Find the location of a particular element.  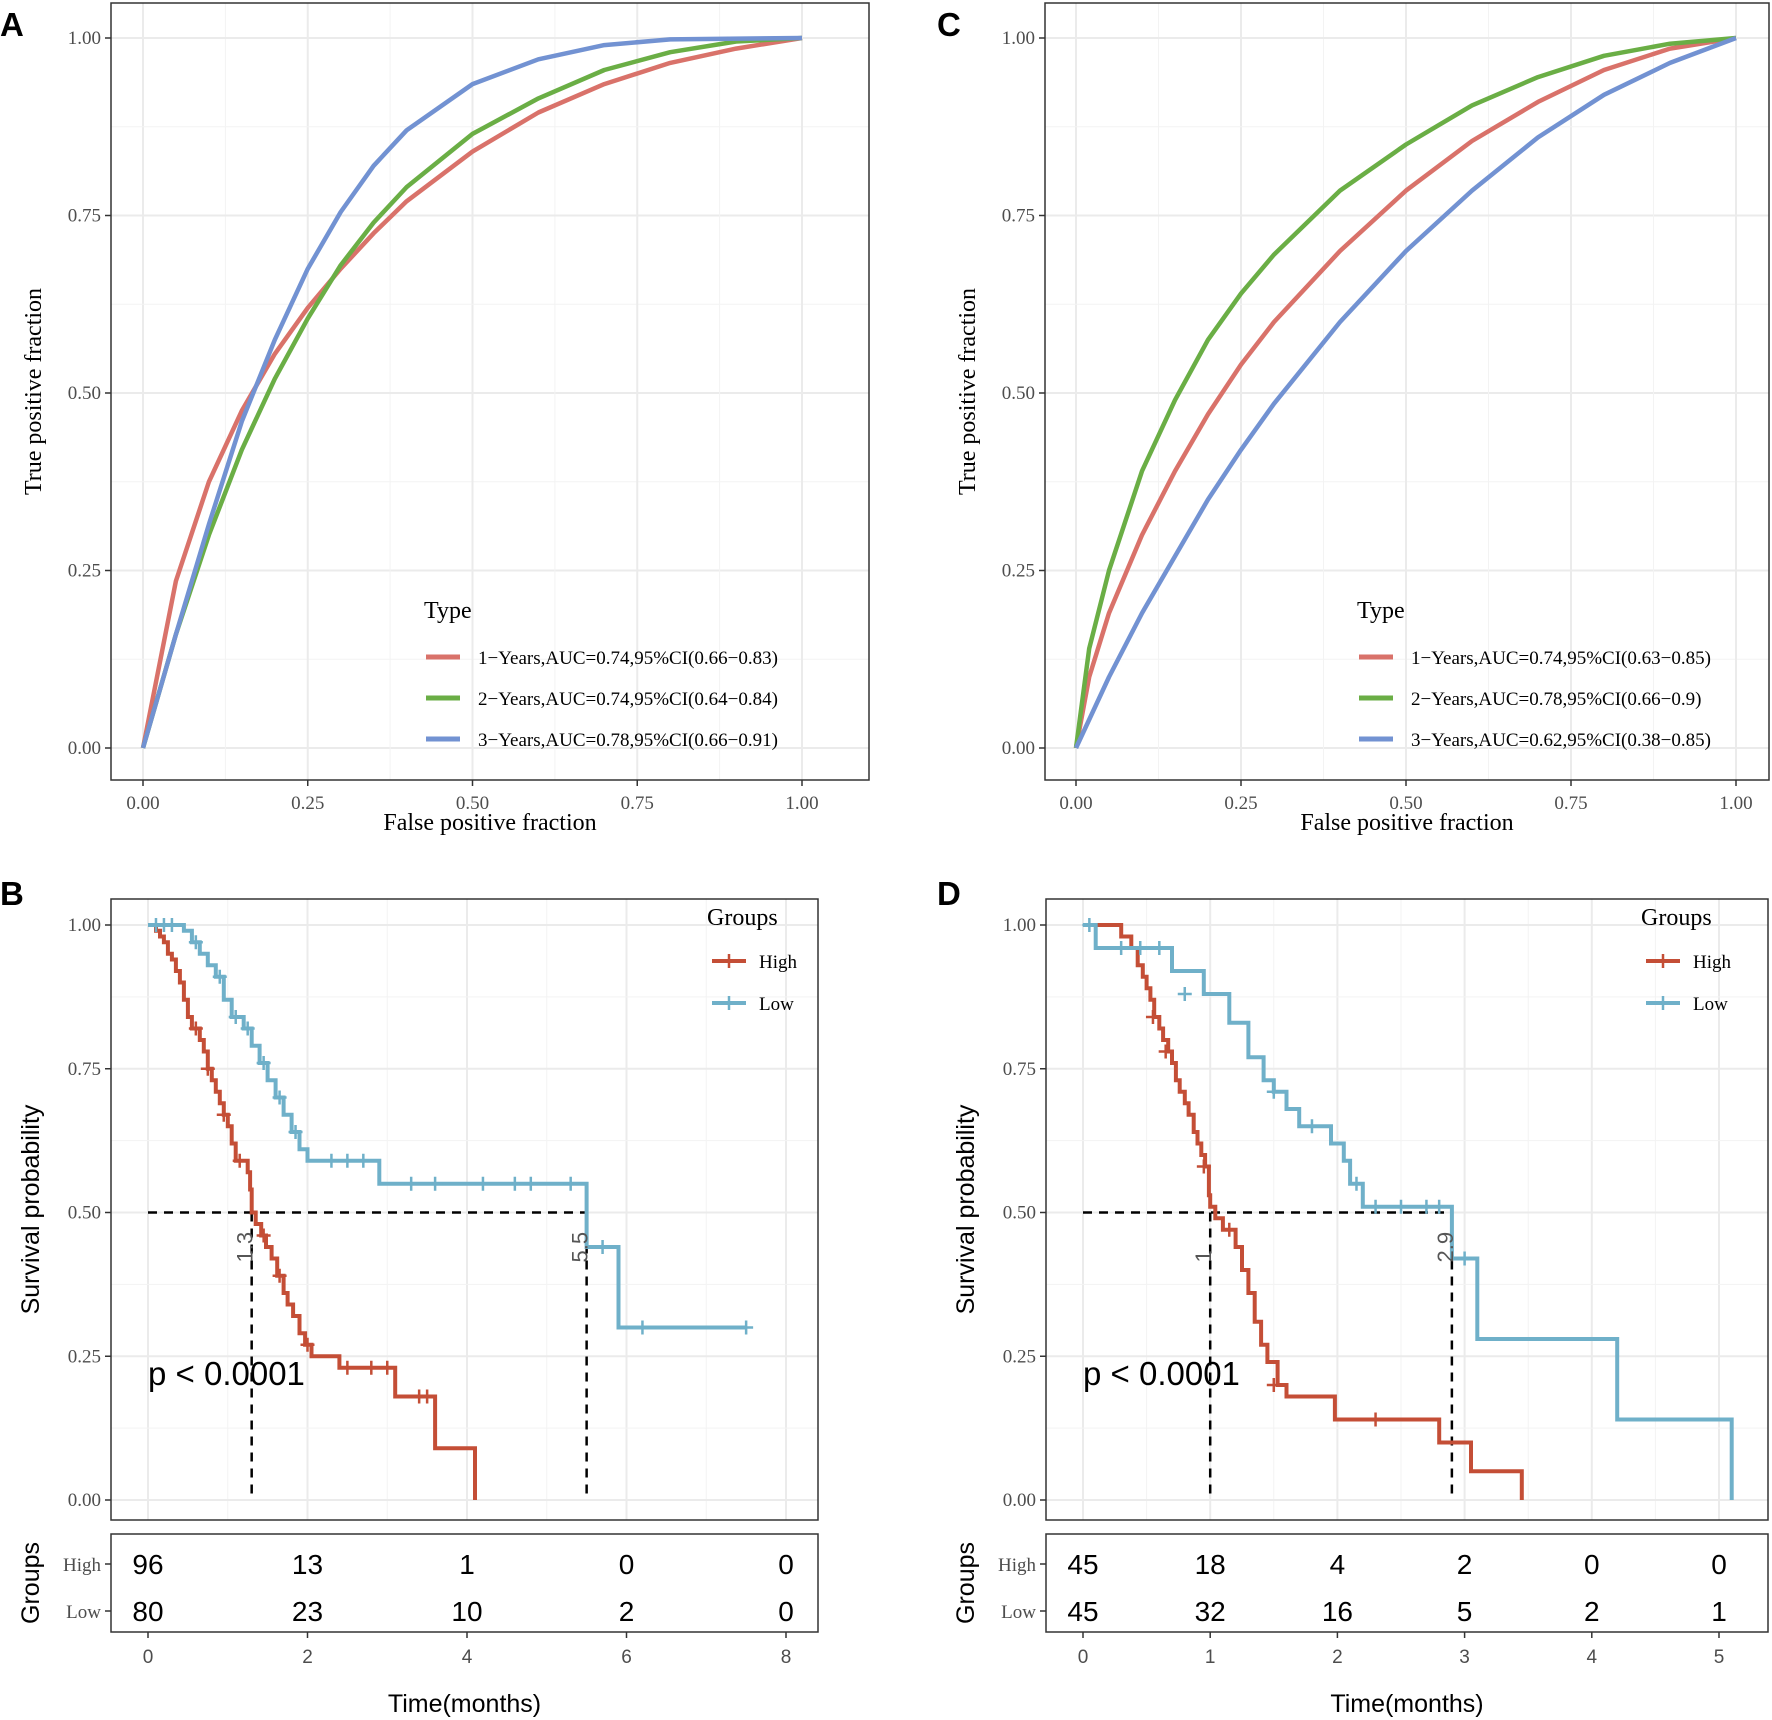

risk-row-label-low: Low is located at coordinates (1018, 1612).